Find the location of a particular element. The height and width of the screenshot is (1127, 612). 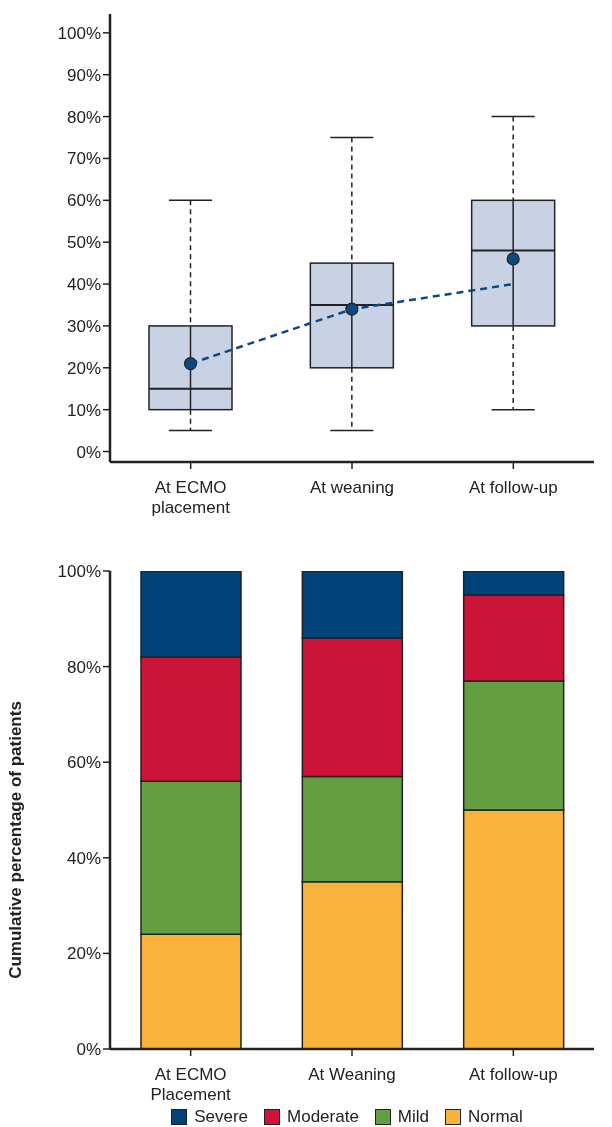

legend-label: Mild is located at coordinates (413, 1117).